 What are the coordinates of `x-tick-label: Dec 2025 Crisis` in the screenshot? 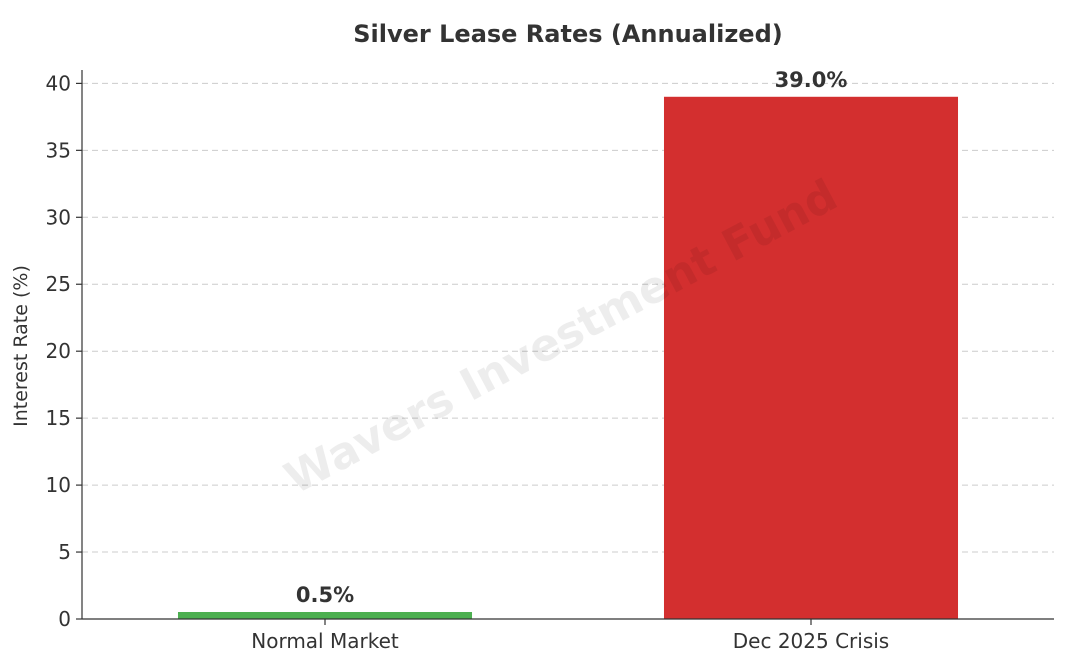 It's located at (811, 641).